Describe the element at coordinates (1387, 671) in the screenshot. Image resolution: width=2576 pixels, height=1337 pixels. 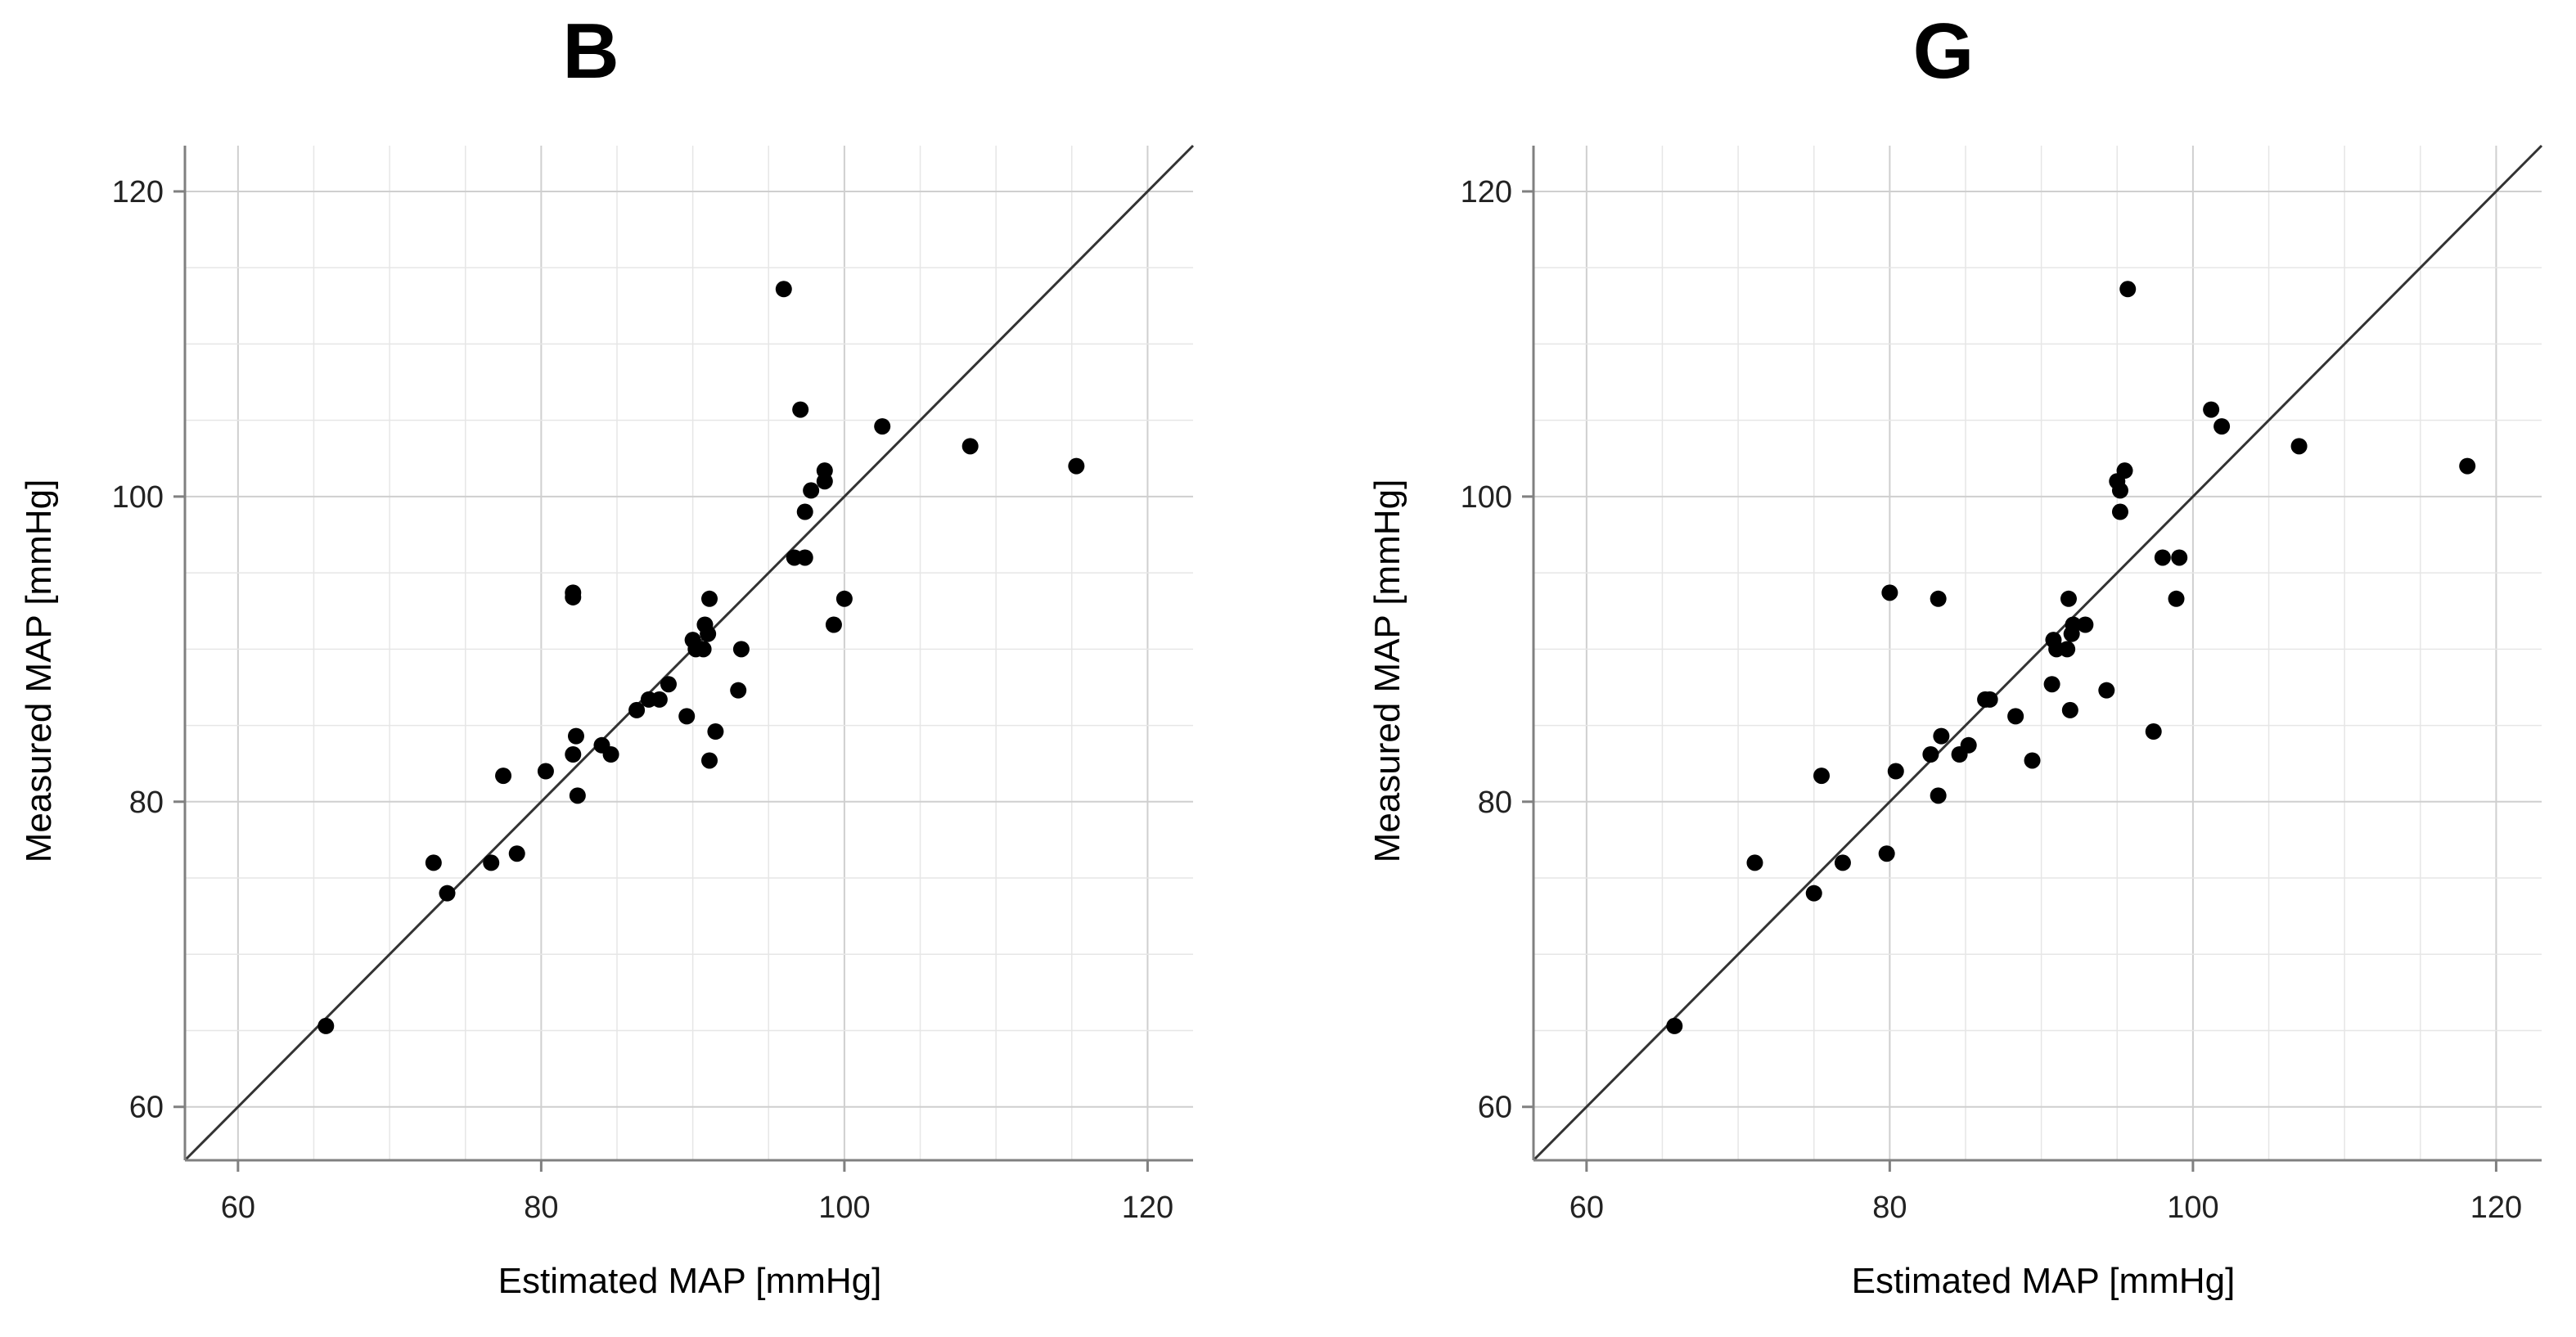
I see `y-axis-label-g: Measured MAP [mmHg]` at that location.